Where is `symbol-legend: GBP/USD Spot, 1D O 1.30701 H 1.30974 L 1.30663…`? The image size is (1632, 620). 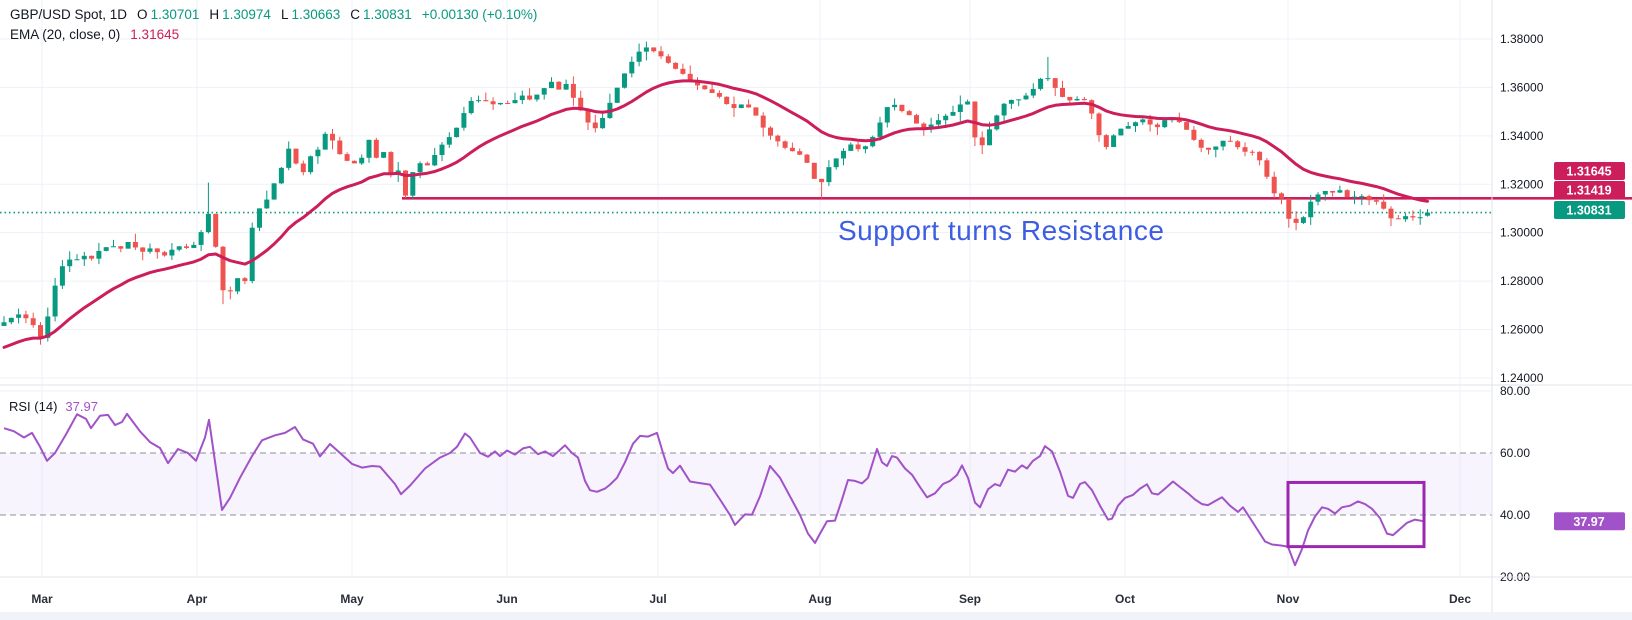 symbol-legend: GBP/USD Spot, 1D O 1.30701 H 1.30974 L 1.30663… is located at coordinates (273, 14).